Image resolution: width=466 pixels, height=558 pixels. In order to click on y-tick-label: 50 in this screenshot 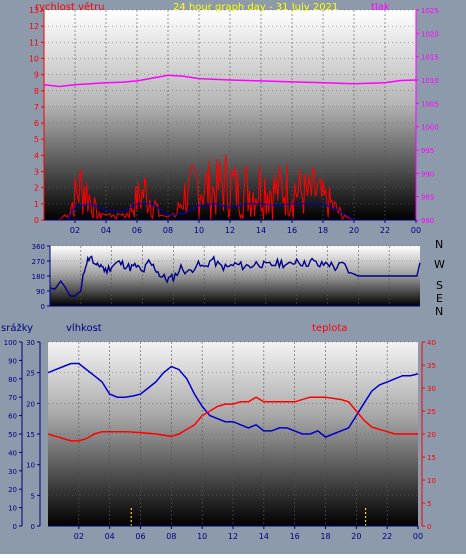, I will do `click(12, 435)`.